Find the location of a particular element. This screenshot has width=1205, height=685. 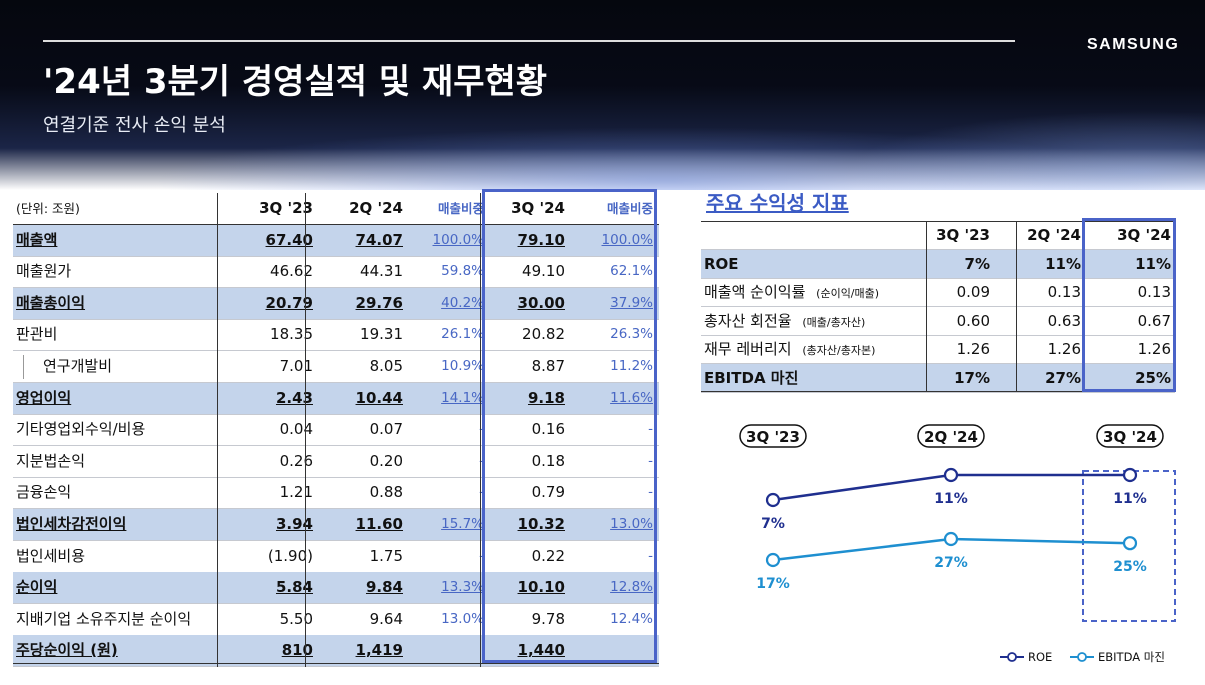

value-3q23: 7.01 is located at coordinates (296, 366).